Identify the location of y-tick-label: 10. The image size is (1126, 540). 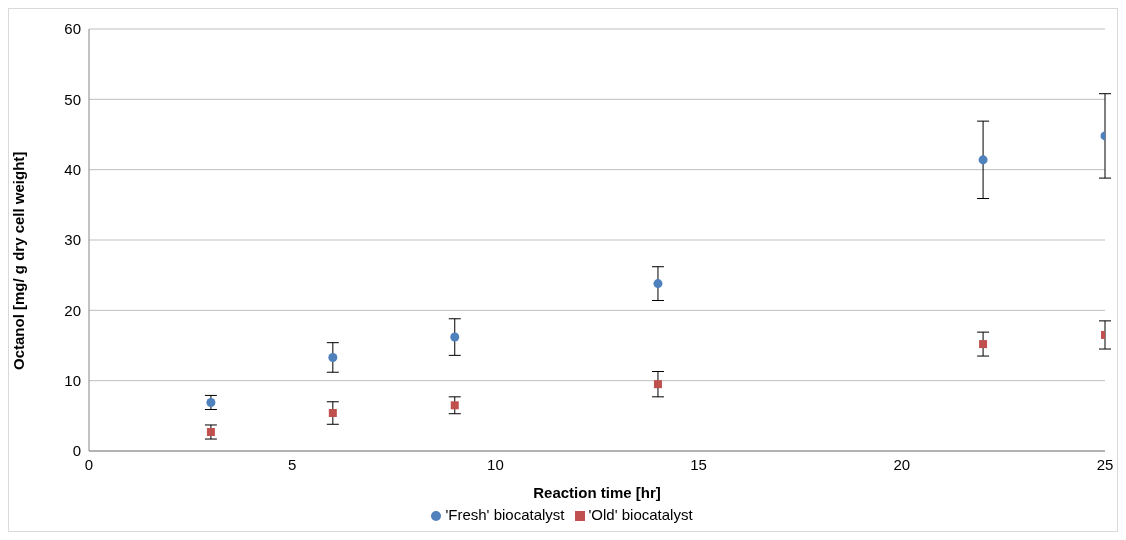
(72, 380).